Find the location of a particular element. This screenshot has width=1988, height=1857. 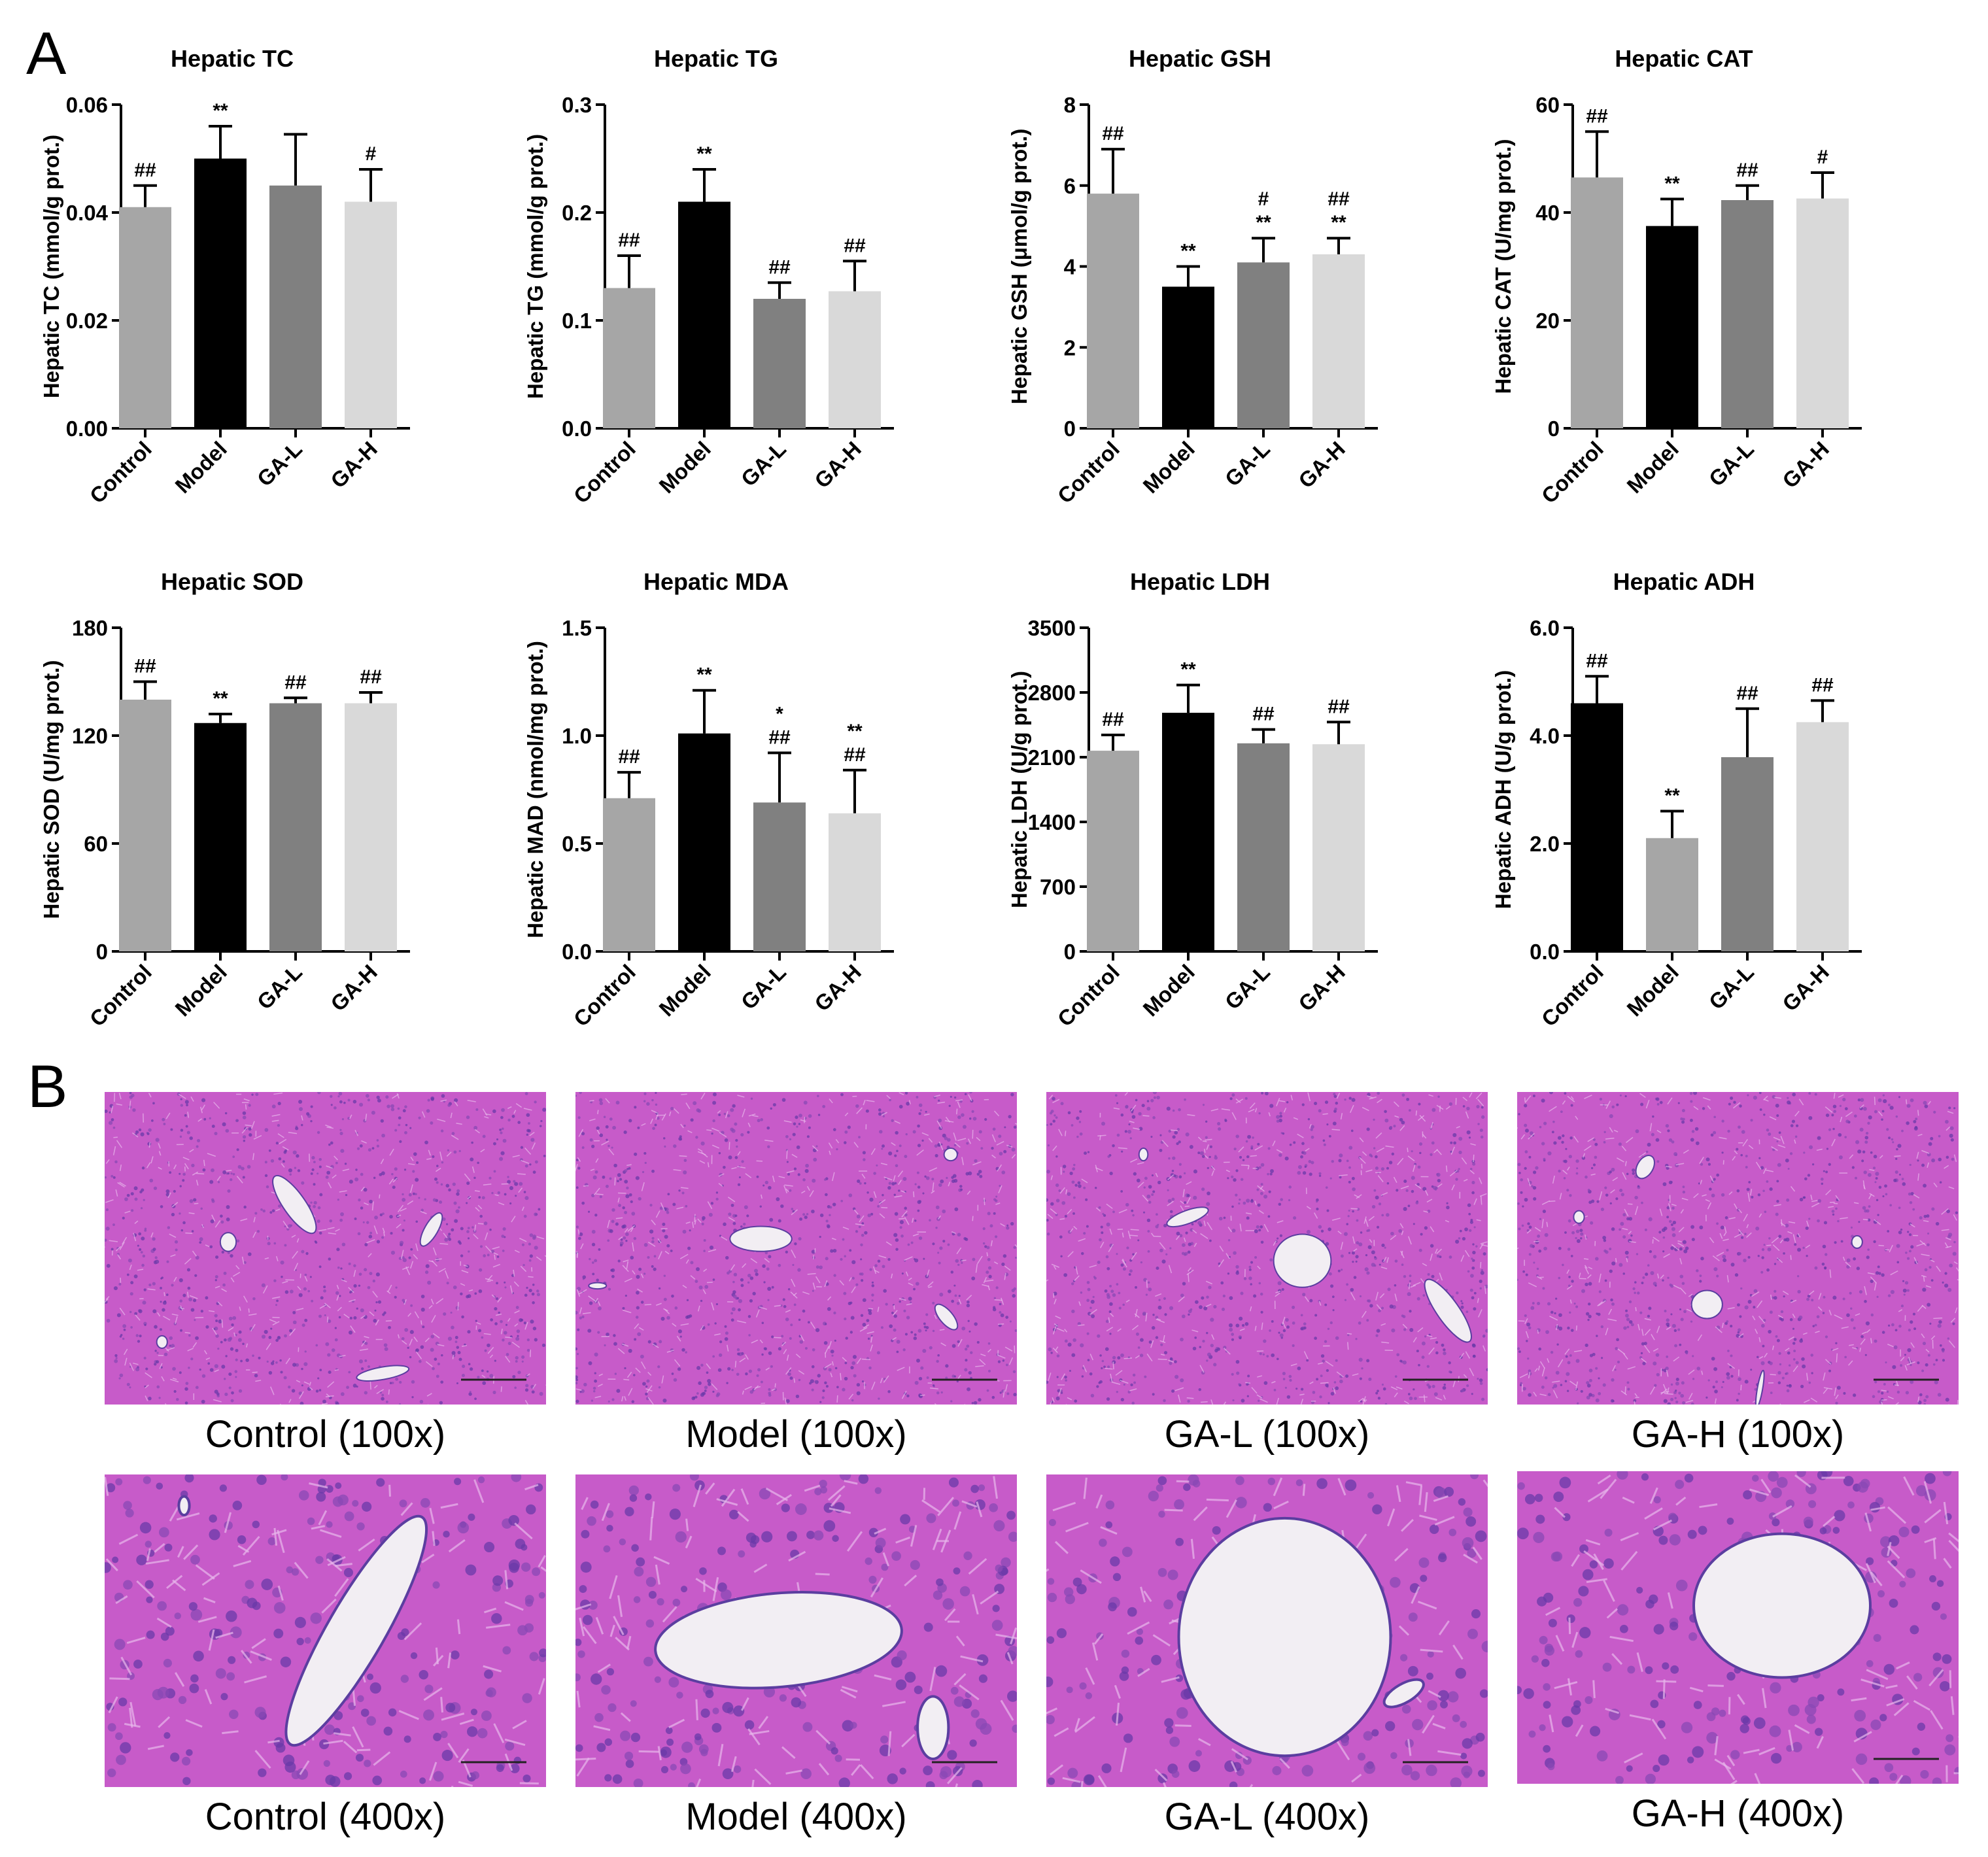

y-tick-label: 2100 is located at coordinates (1052, 757).